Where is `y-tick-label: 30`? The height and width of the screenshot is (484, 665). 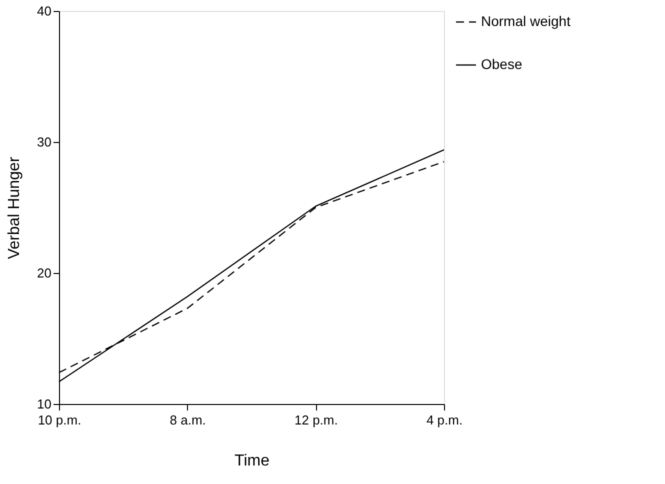
y-tick-label: 30 is located at coordinates (44, 142).